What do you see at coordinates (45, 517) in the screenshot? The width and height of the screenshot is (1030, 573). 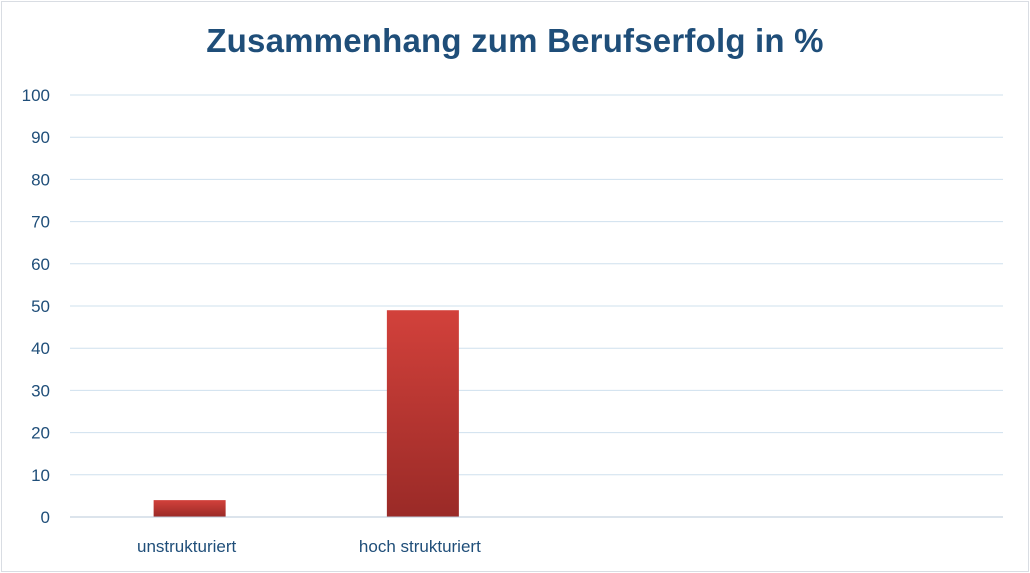 I see `y-tick-label: 0` at bounding box center [45, 517].